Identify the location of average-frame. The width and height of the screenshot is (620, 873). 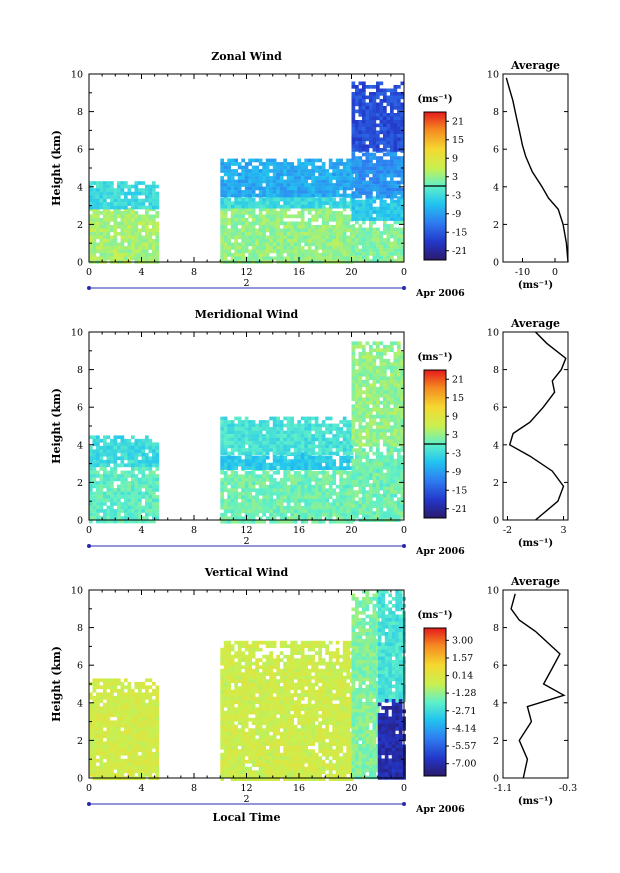
(535, 168).